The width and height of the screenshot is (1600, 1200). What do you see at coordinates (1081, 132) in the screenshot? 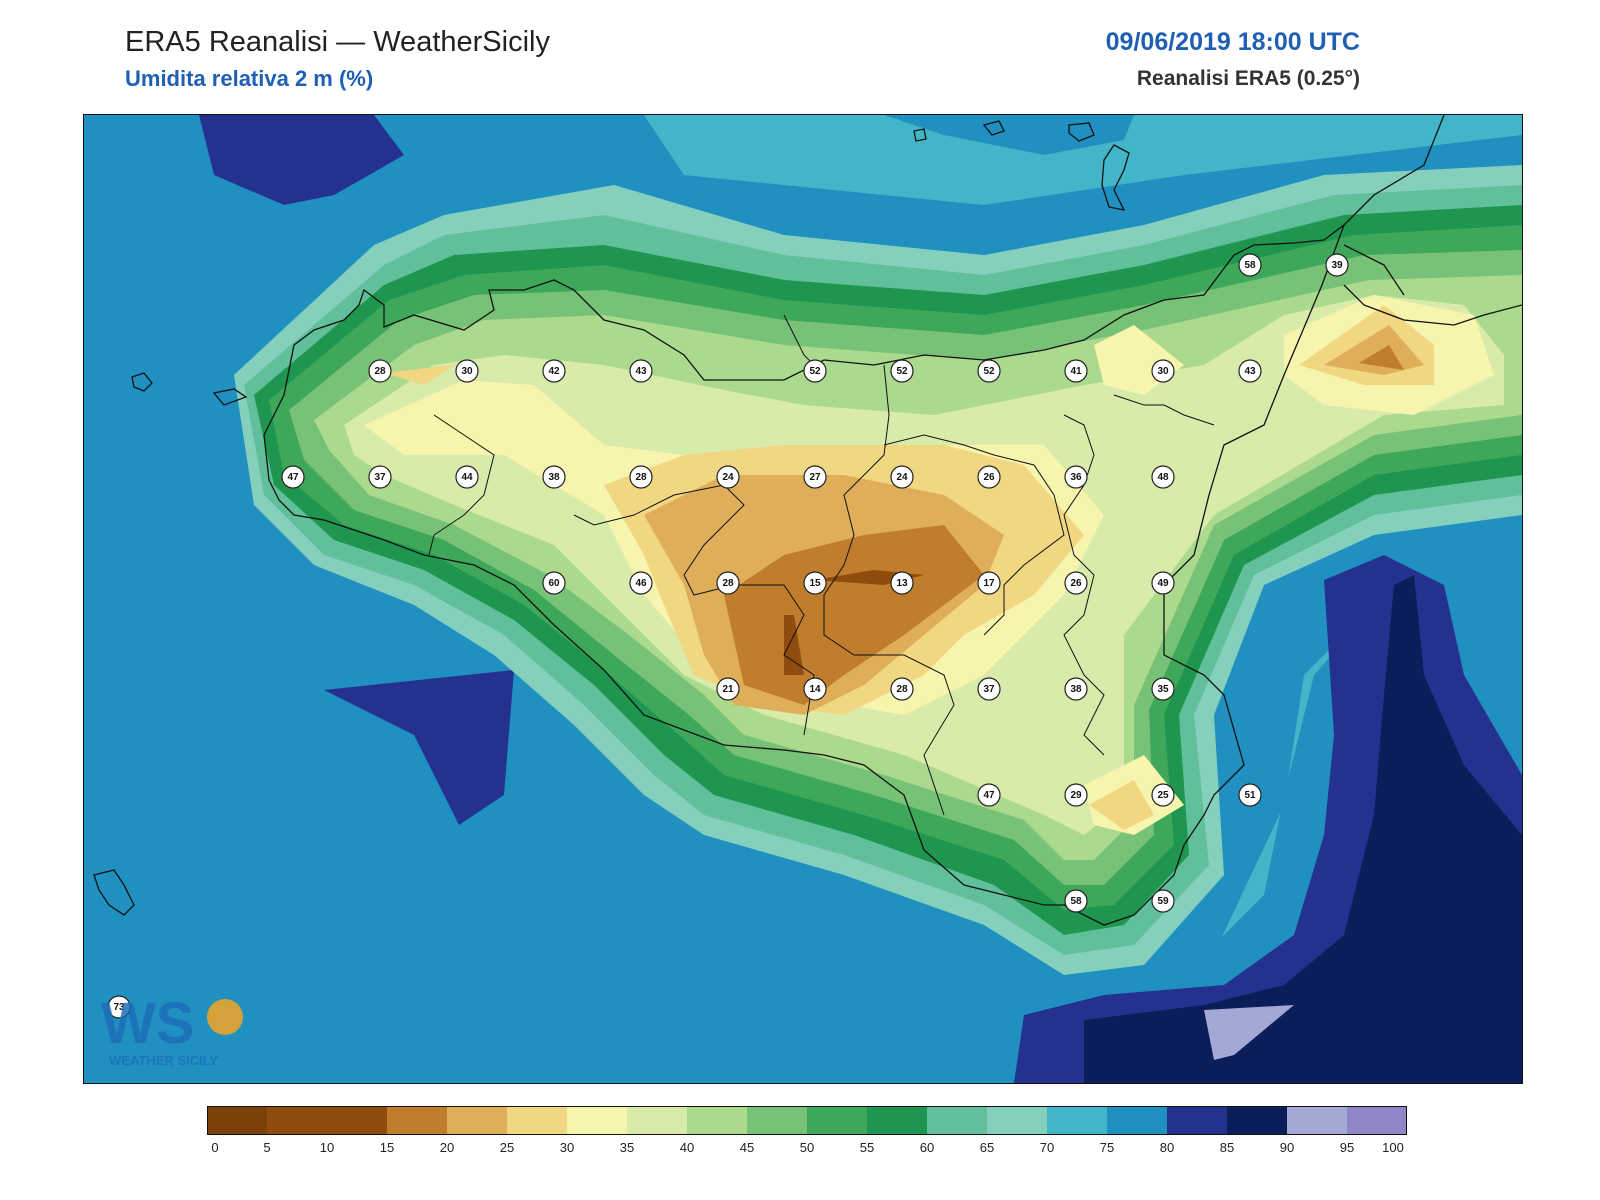
I see `salina-island` at bounding box center [1081, 132].